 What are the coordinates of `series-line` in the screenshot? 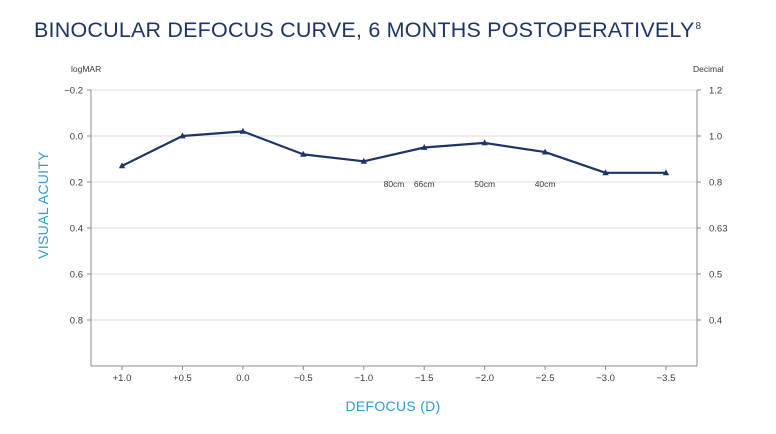 It's located at (393, 152).